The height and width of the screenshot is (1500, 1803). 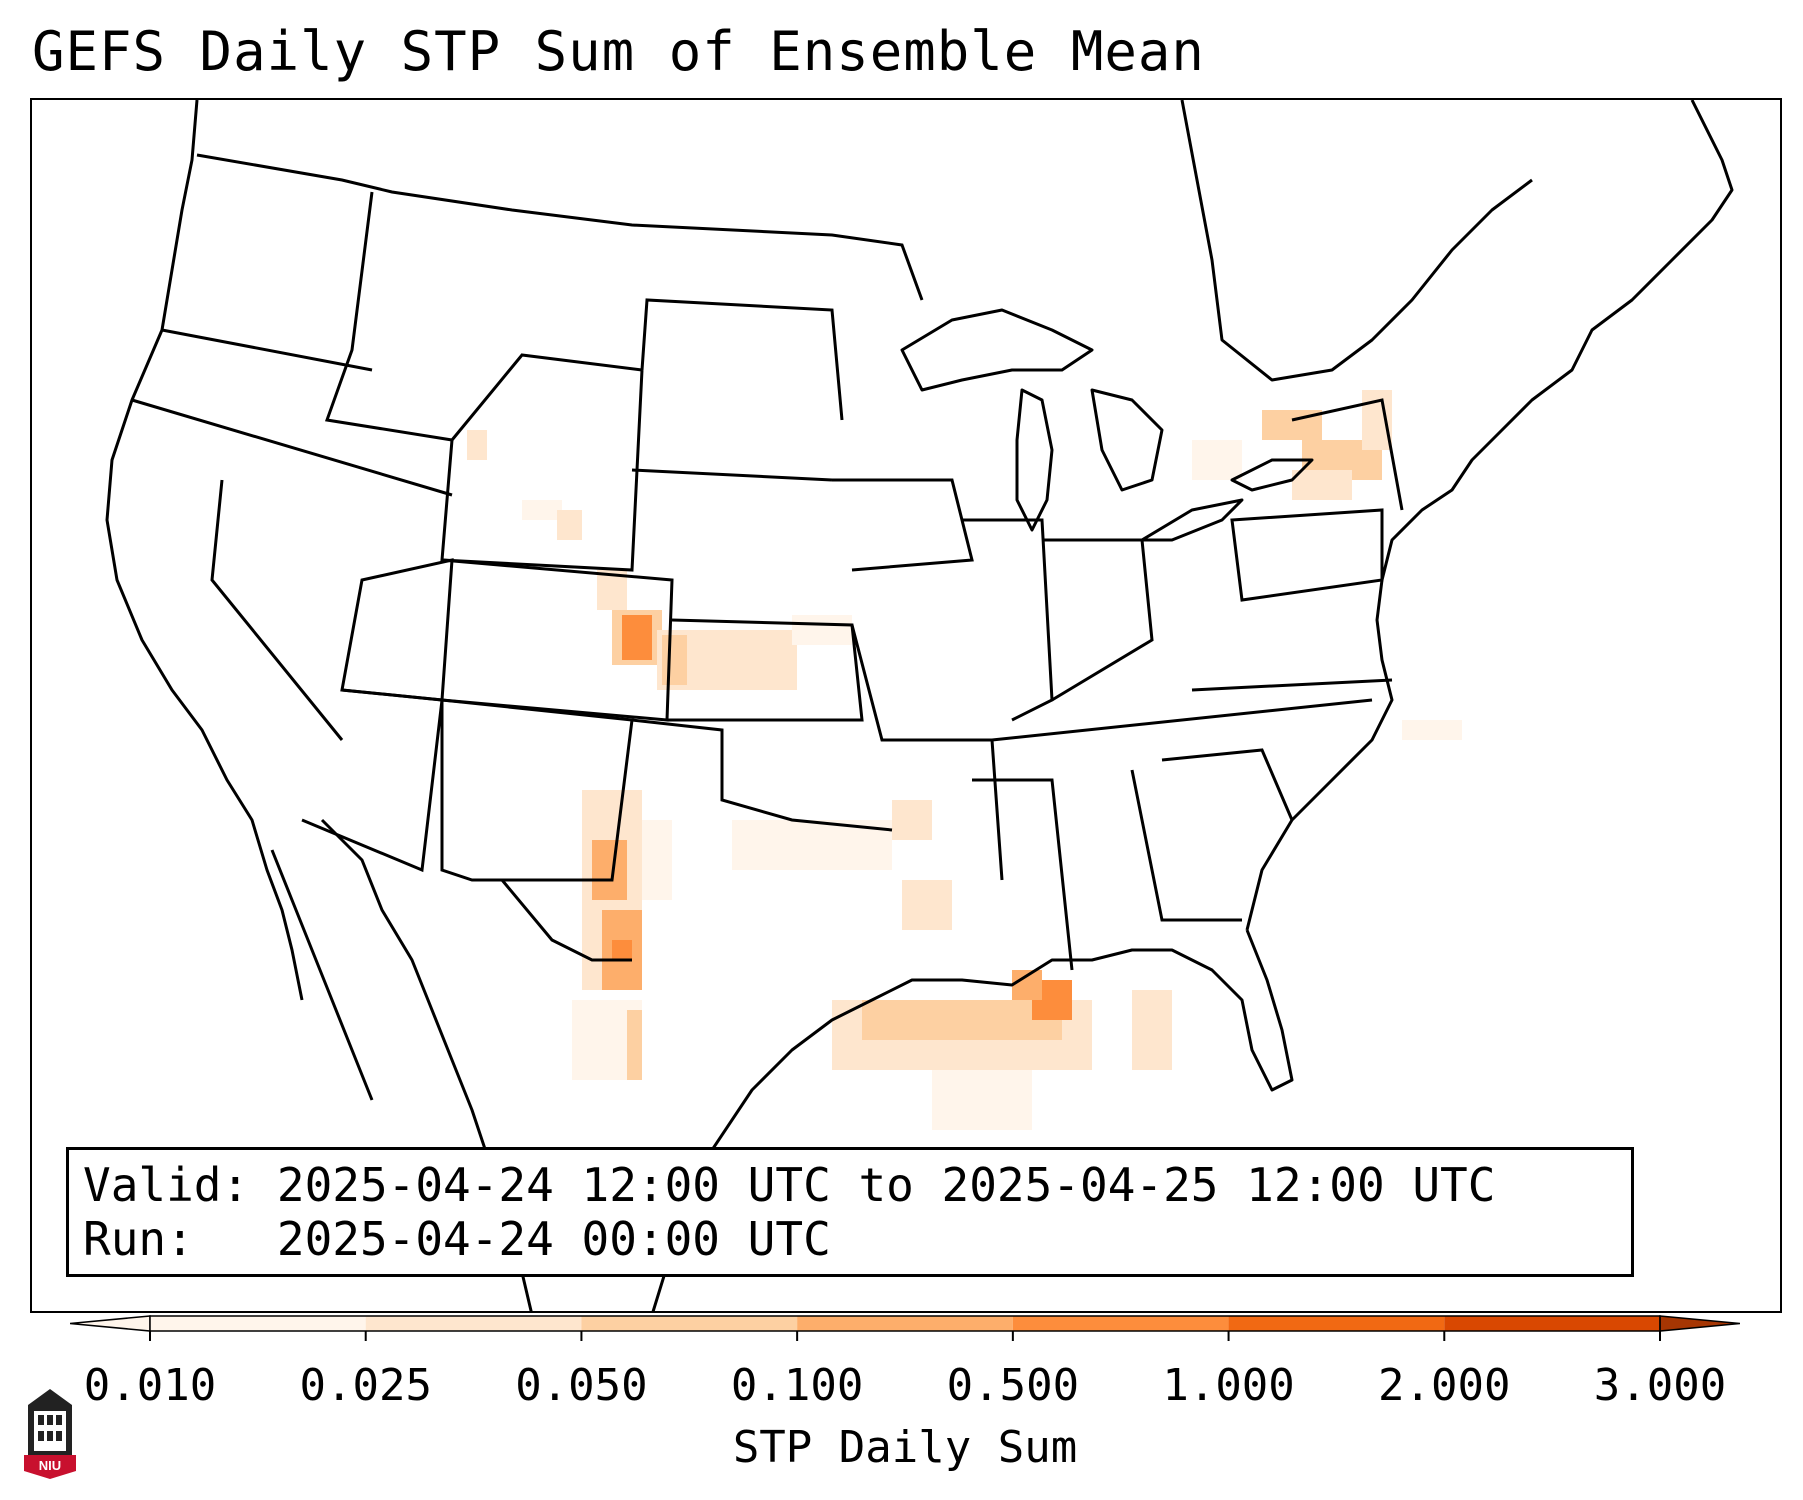 I want to click on mt-wy, so click(x=546, y=397).